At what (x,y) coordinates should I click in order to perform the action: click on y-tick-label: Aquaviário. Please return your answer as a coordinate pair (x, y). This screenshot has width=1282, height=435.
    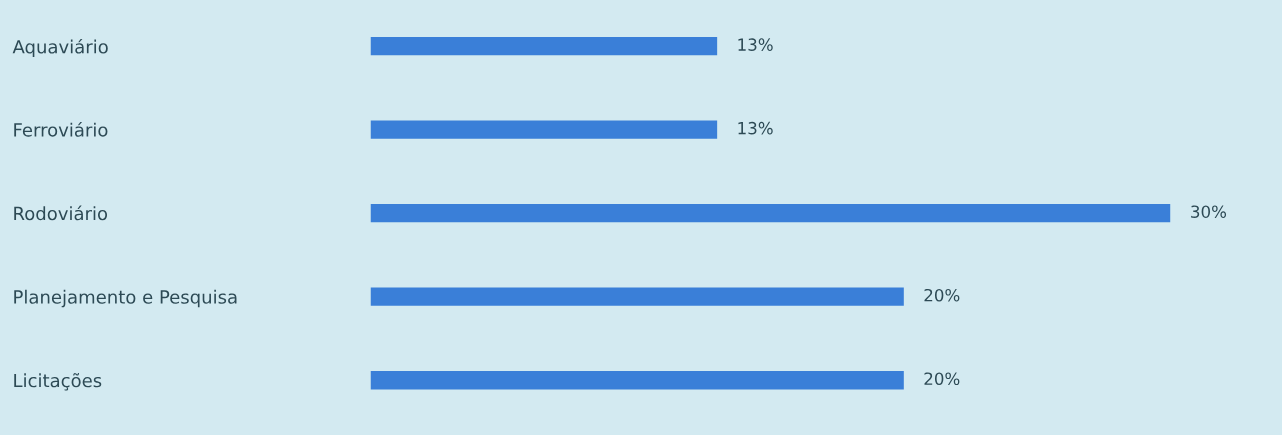
    Looking at the image, I should click on (60, 48).